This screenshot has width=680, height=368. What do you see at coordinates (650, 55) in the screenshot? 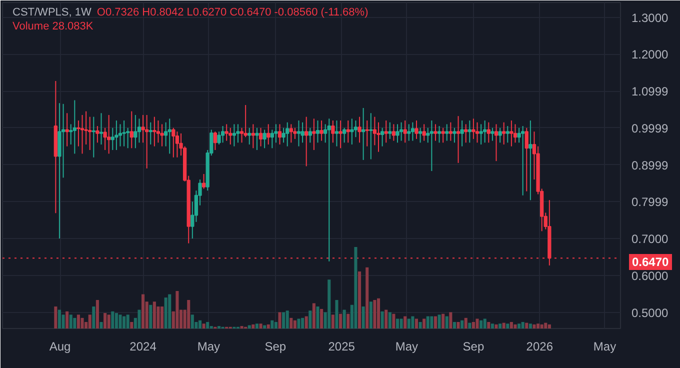
I see `y-tick-label: 1.2000` at bounding box center [650, 55].